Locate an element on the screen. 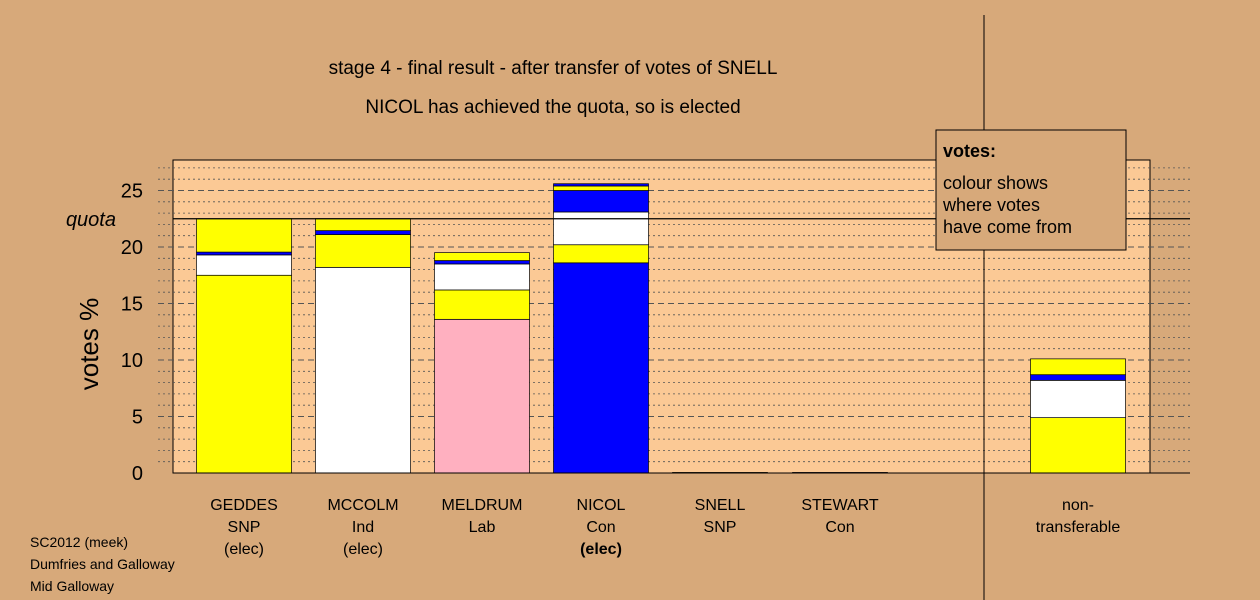  category-label: NICOL is located at coordinates (601, 505).